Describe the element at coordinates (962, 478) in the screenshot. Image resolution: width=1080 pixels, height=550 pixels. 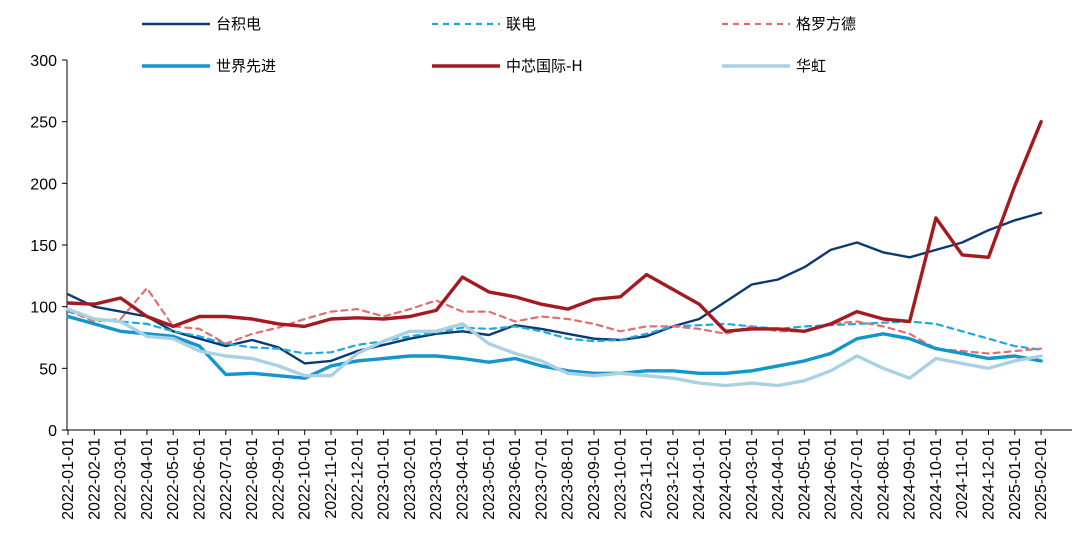
I see `x-tick-label: 2024-11-01` at that location.